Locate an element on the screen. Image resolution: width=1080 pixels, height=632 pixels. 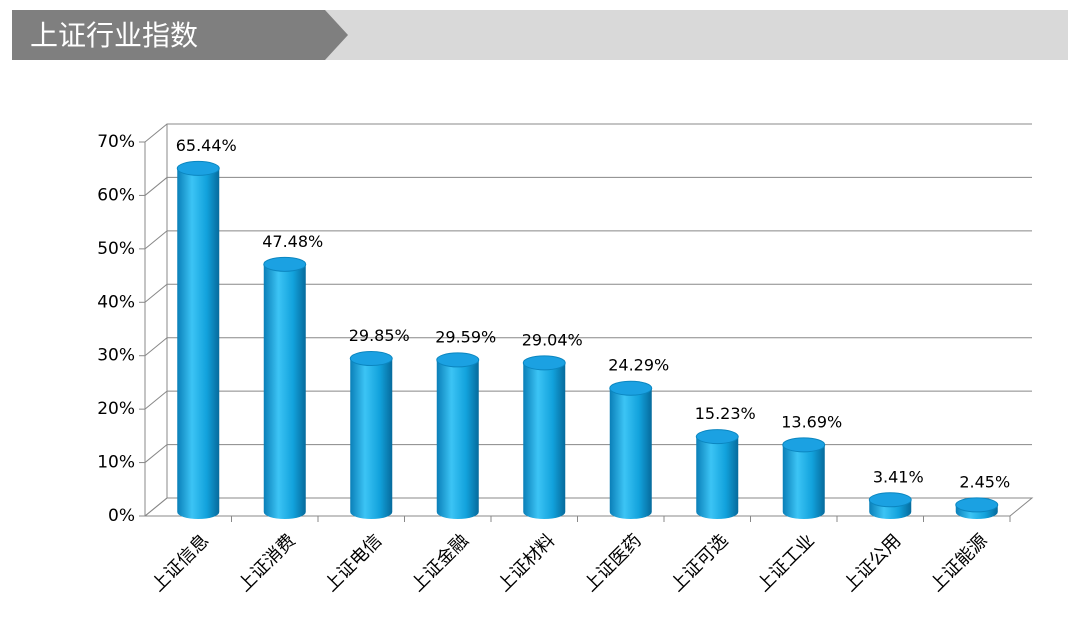
value-label: 13.69% is located at coordinates (811, 421).